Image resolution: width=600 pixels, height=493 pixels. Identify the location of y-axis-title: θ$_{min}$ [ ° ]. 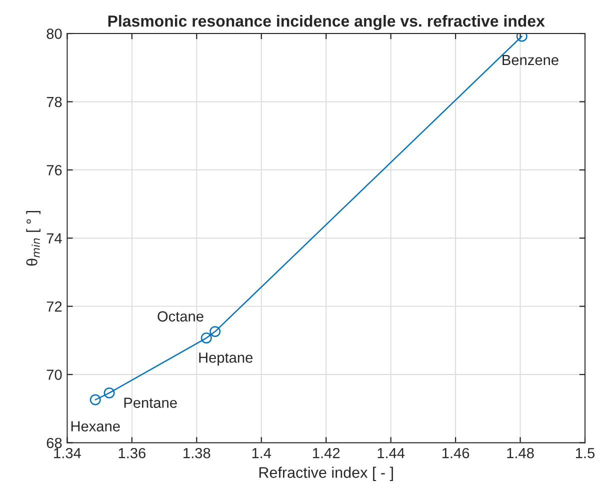
(33, 238).